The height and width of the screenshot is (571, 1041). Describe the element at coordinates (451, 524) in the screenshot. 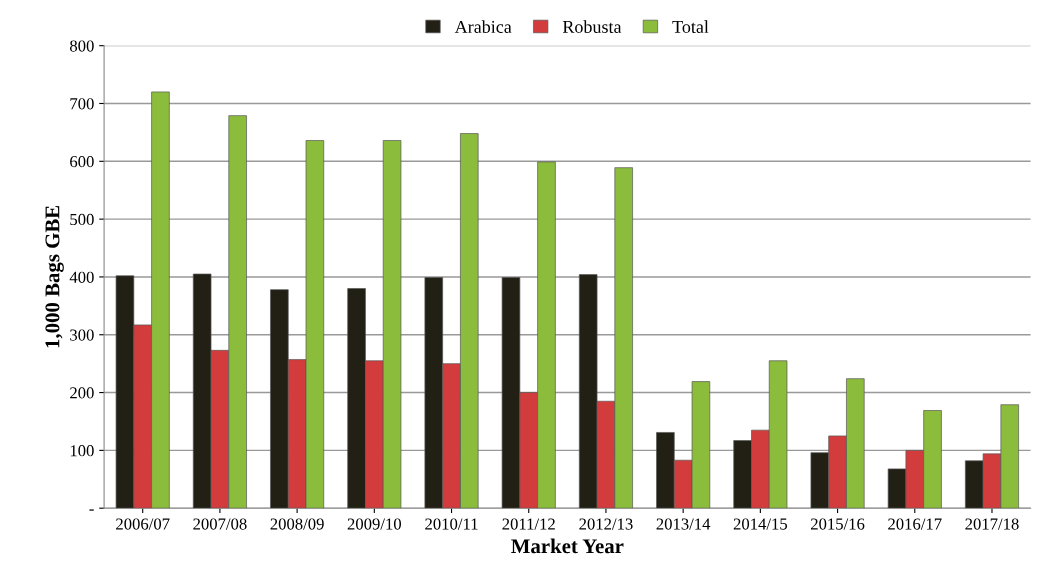

I see `x-tick-label: 2010/11` at that location.